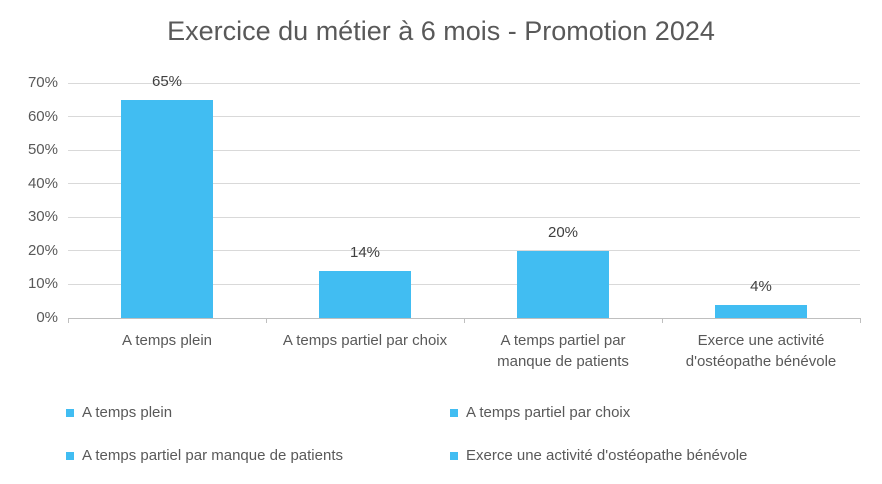  I want to click on legend-label: A temps partiel par choix, so click(548, 412).